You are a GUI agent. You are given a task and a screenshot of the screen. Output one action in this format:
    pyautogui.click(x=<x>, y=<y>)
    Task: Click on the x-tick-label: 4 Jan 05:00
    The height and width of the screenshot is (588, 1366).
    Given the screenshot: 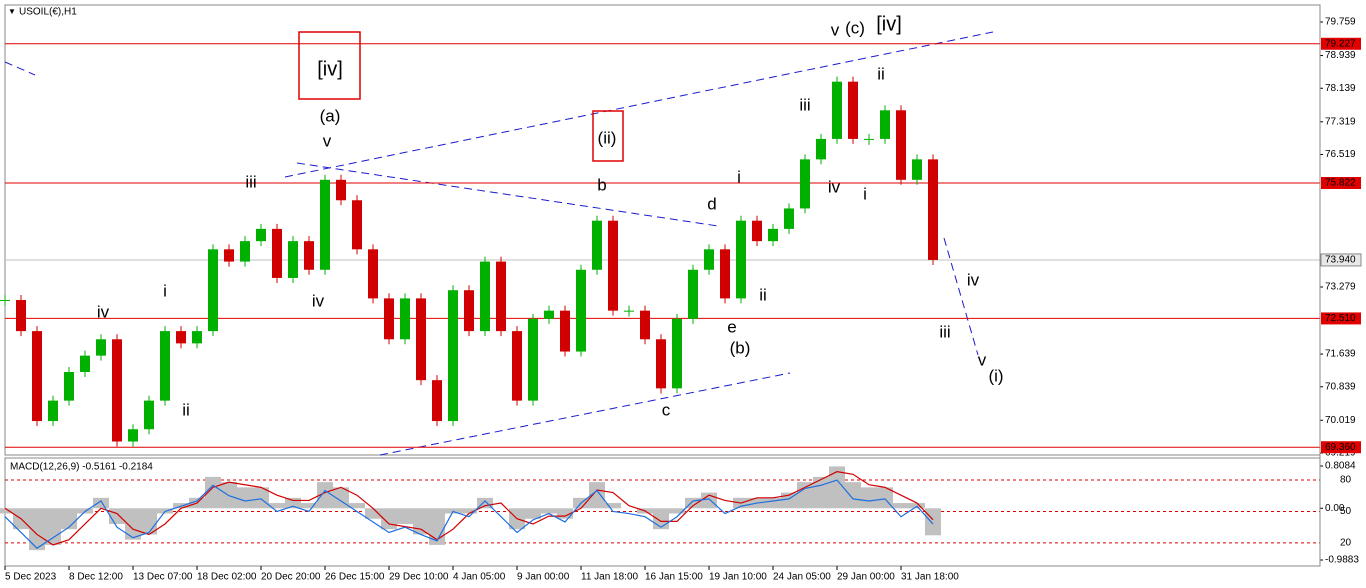 What is the action you would take?
    pyautogui.click(x=479, y=577)
    